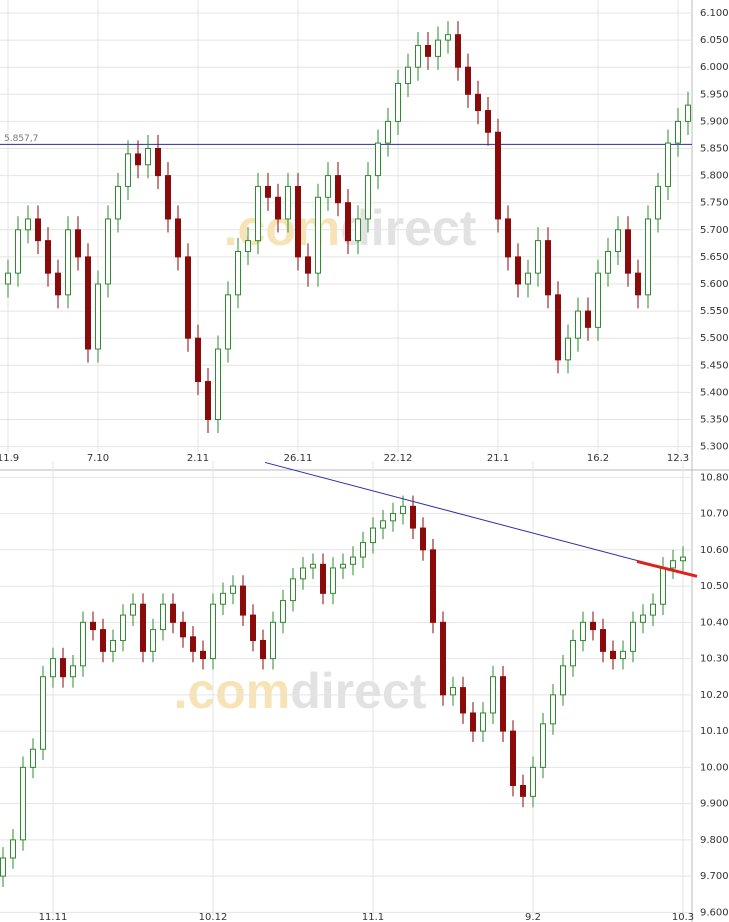 The width and height of the screenshot is (729, 922). Describe the element at coordinates (398, 458) in the screenshot. I see `x-tick-label: 22.12` at that location.